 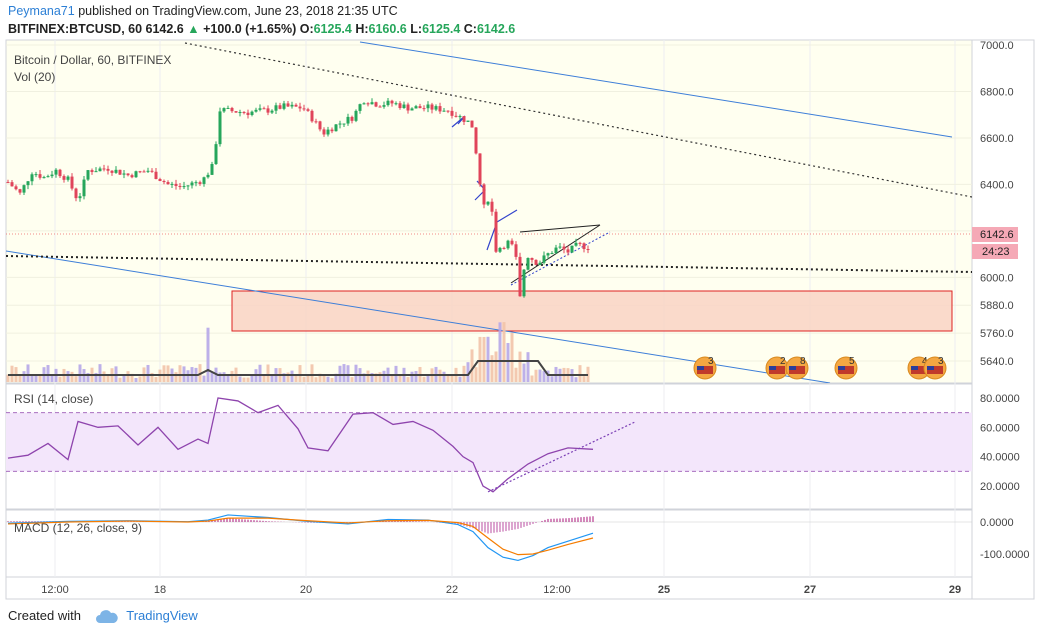 What do you see at coordinates (1000, 428) in the screenshot?
I see `rsi-tick-label: 60.0000` at bounding box center [1000, 428].